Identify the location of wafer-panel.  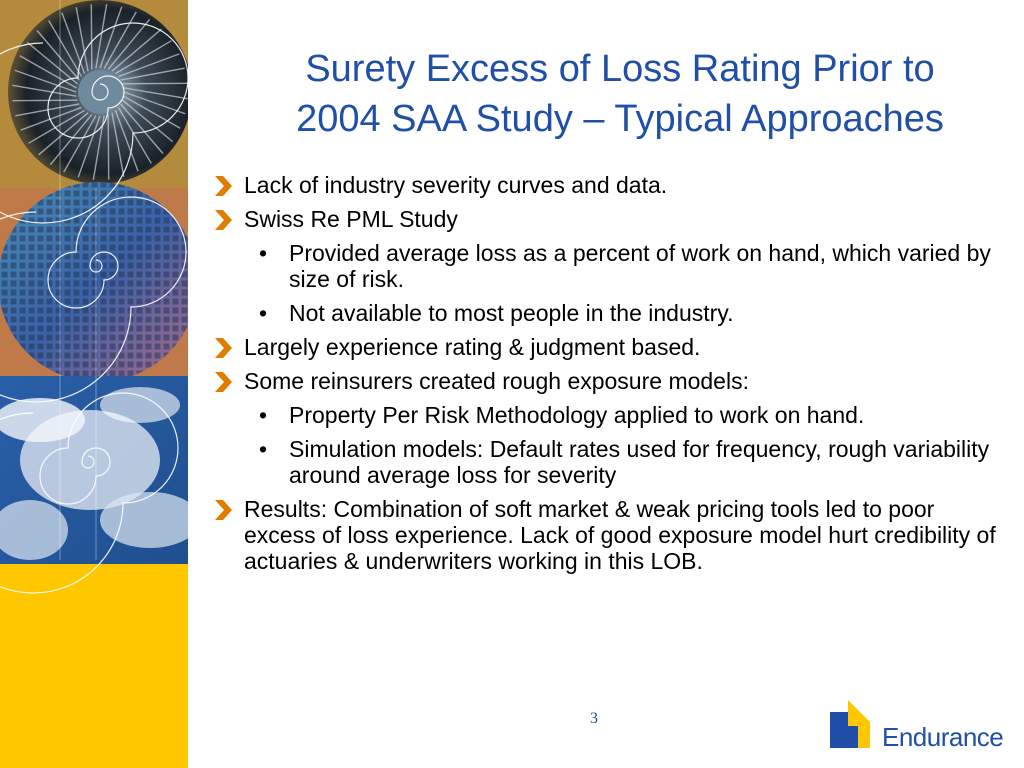
(94, 282).